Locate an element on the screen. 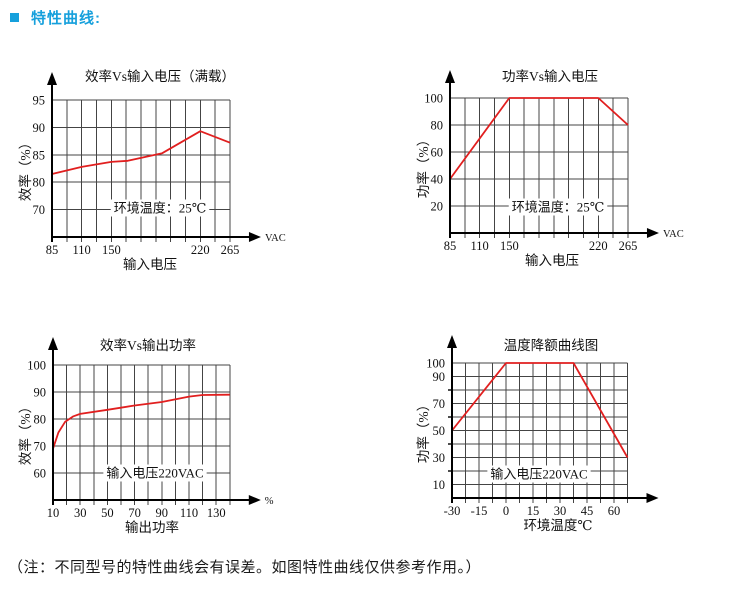  x-tick-label: 15 is located at coordinates (533, 511).